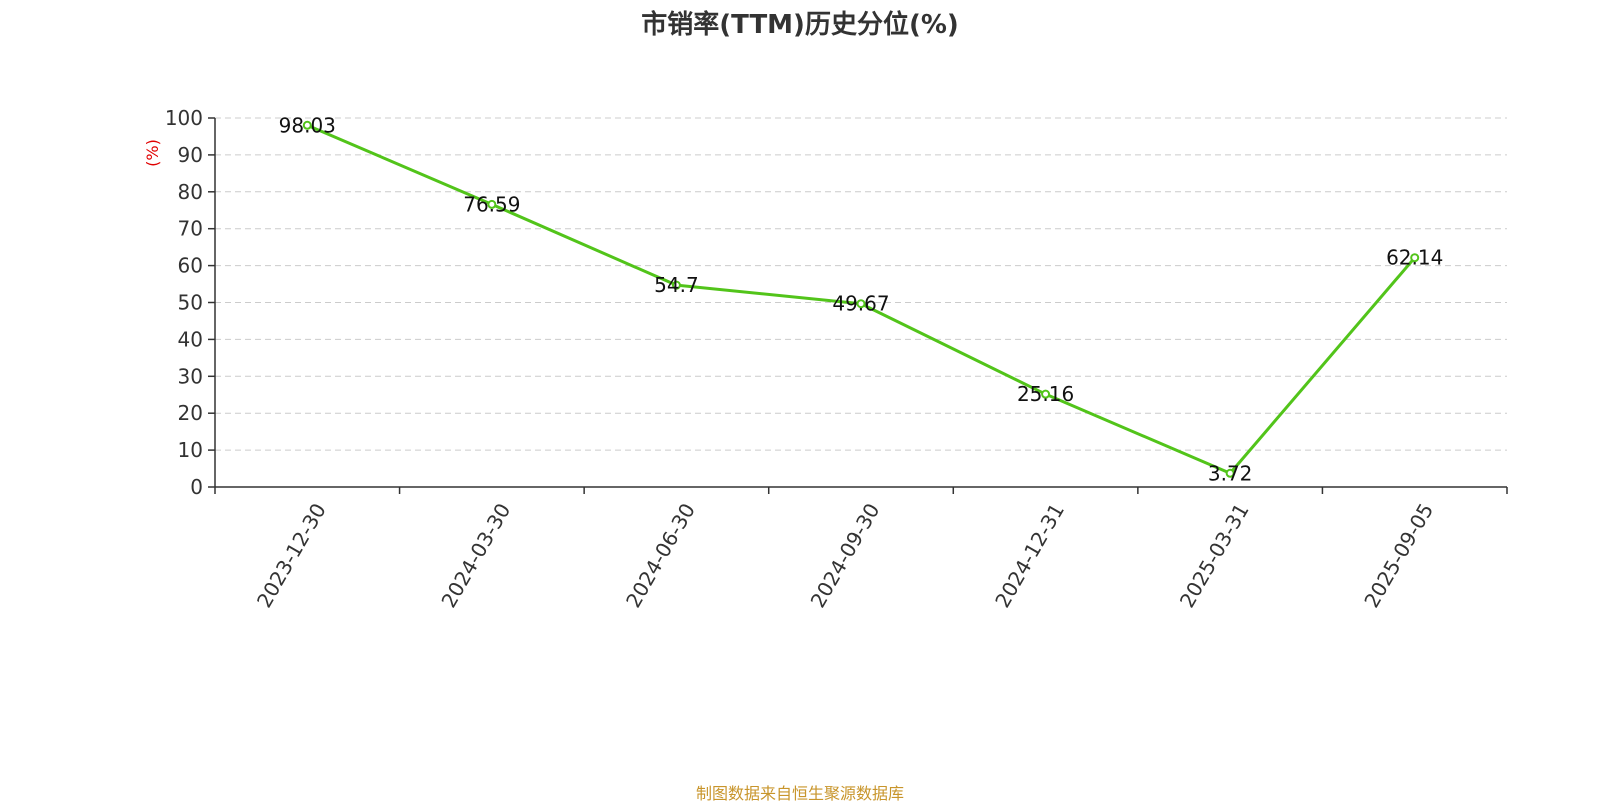  I want to click on x-tick-label: 2025-09-05, so click(1398, 555).